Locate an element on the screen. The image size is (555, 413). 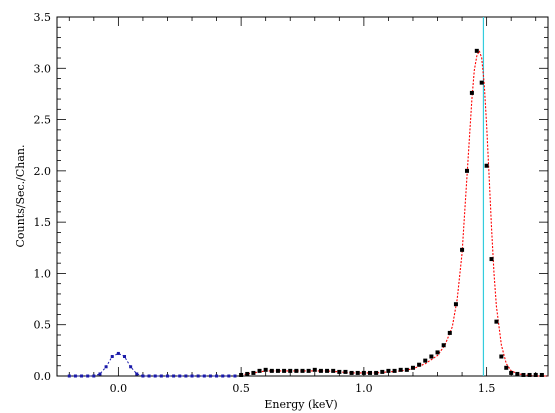
y-tick-label: 3.0 is located at coordinates (43, 68).